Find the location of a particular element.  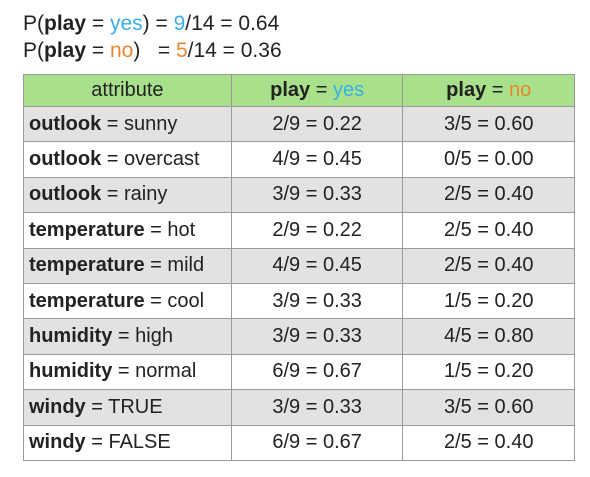

attribute-value: sunny is located at coordinates (151, 123).